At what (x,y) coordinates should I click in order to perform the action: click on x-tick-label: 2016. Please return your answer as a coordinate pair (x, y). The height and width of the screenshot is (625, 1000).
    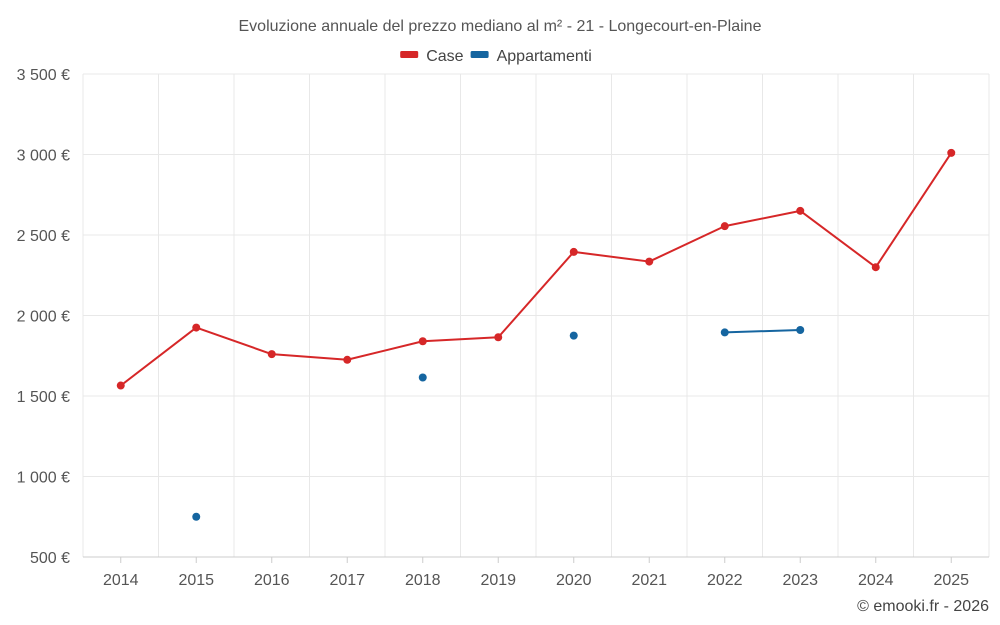
    Looking at the image, I should click on (272, 580).